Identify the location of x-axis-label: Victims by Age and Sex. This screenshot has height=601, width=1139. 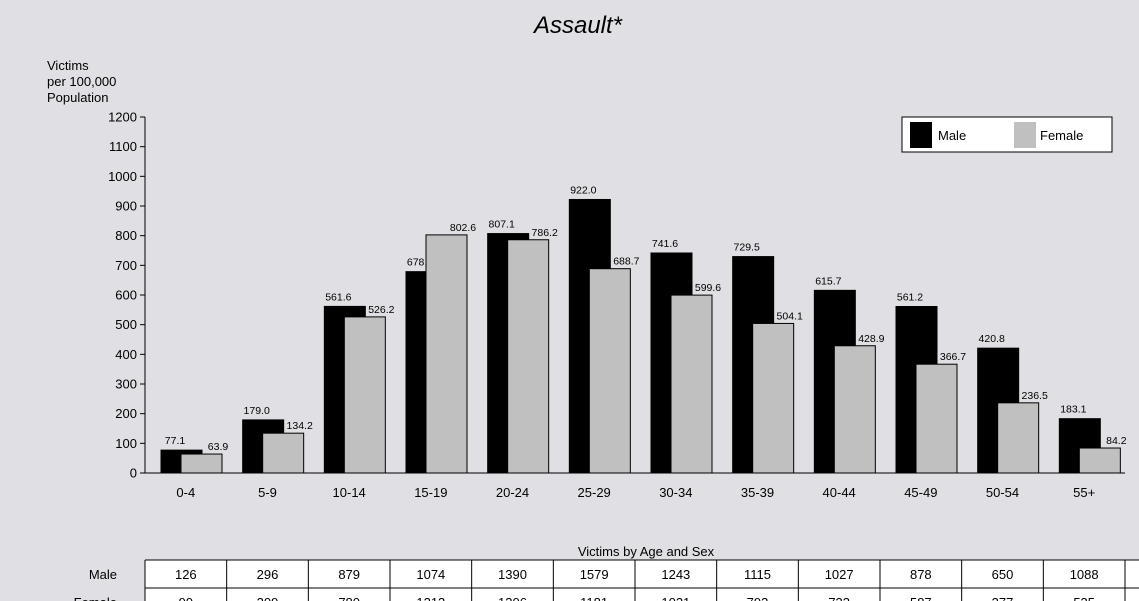
(646, 551).